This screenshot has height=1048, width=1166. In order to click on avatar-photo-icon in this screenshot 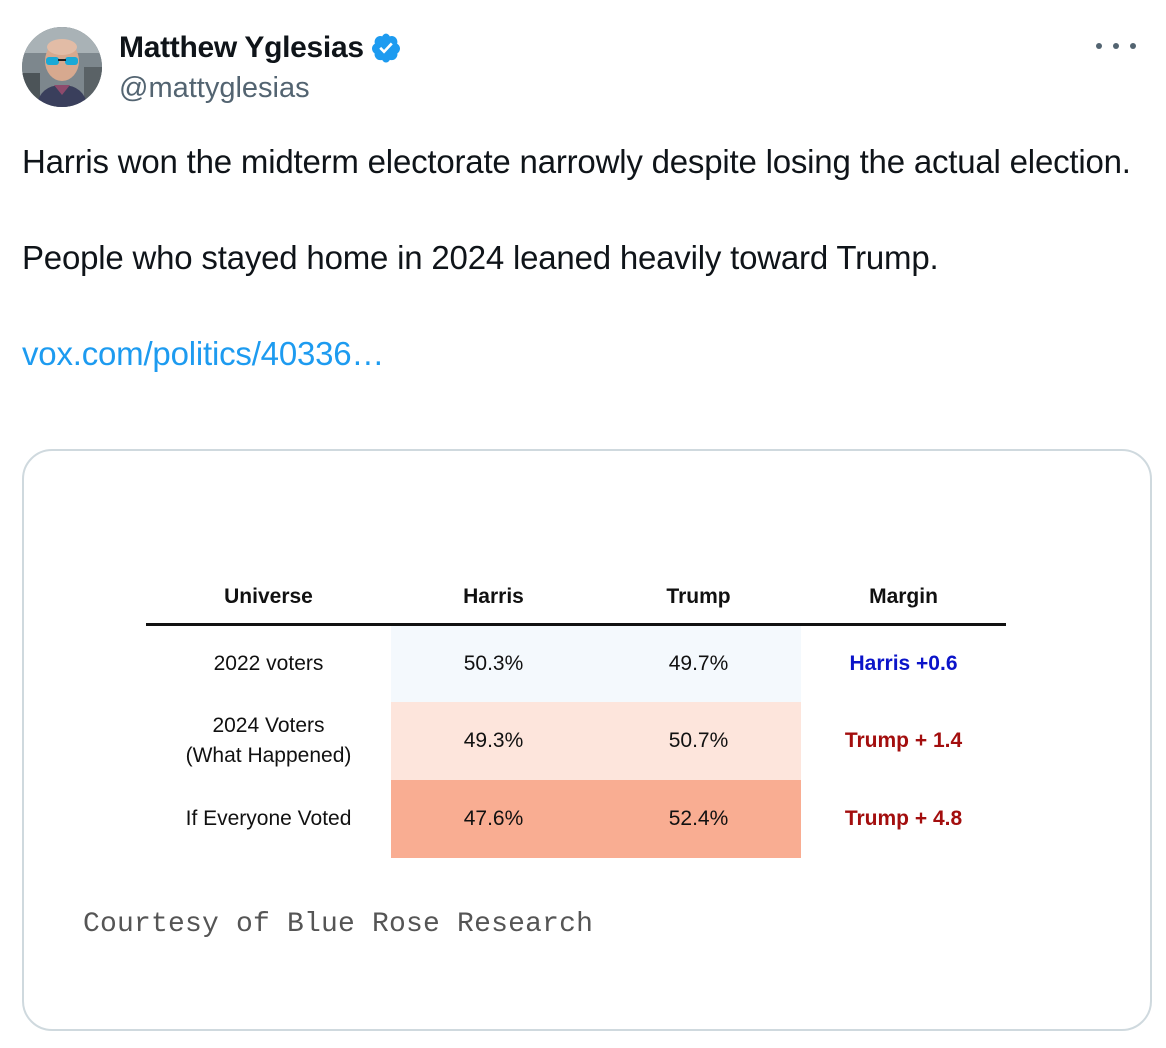, I will do `click(62, 67)`.